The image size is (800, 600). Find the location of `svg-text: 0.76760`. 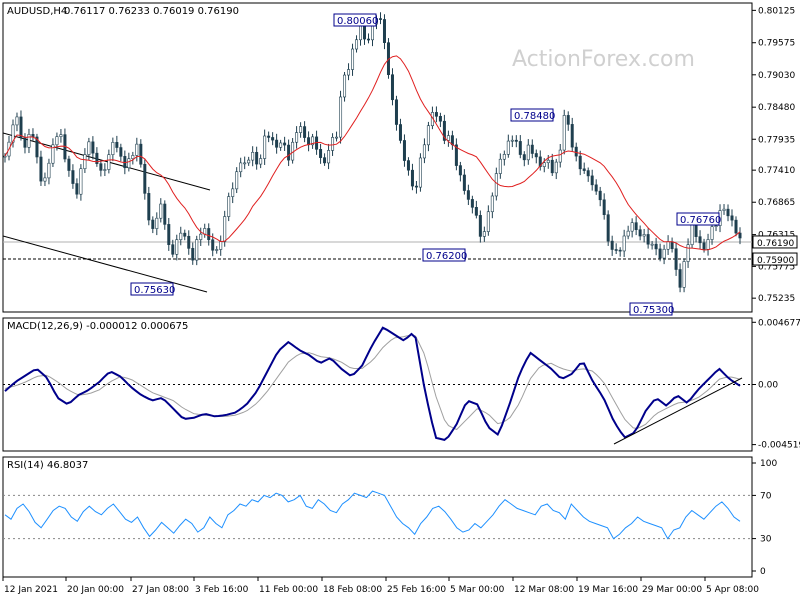

svg-text: 0.76760 is located at coordinates (700, 220).